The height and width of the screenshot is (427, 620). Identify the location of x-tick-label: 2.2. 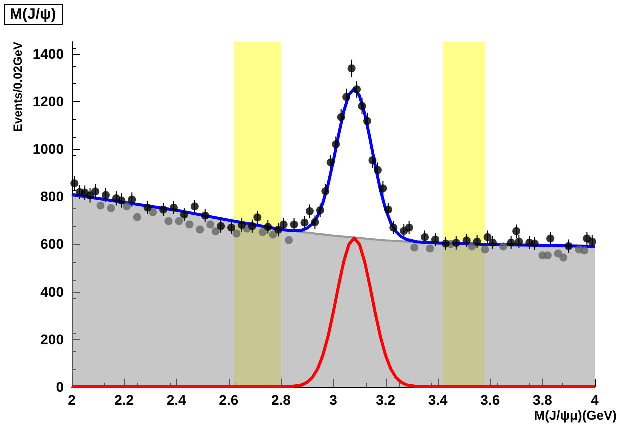
(124, 400).